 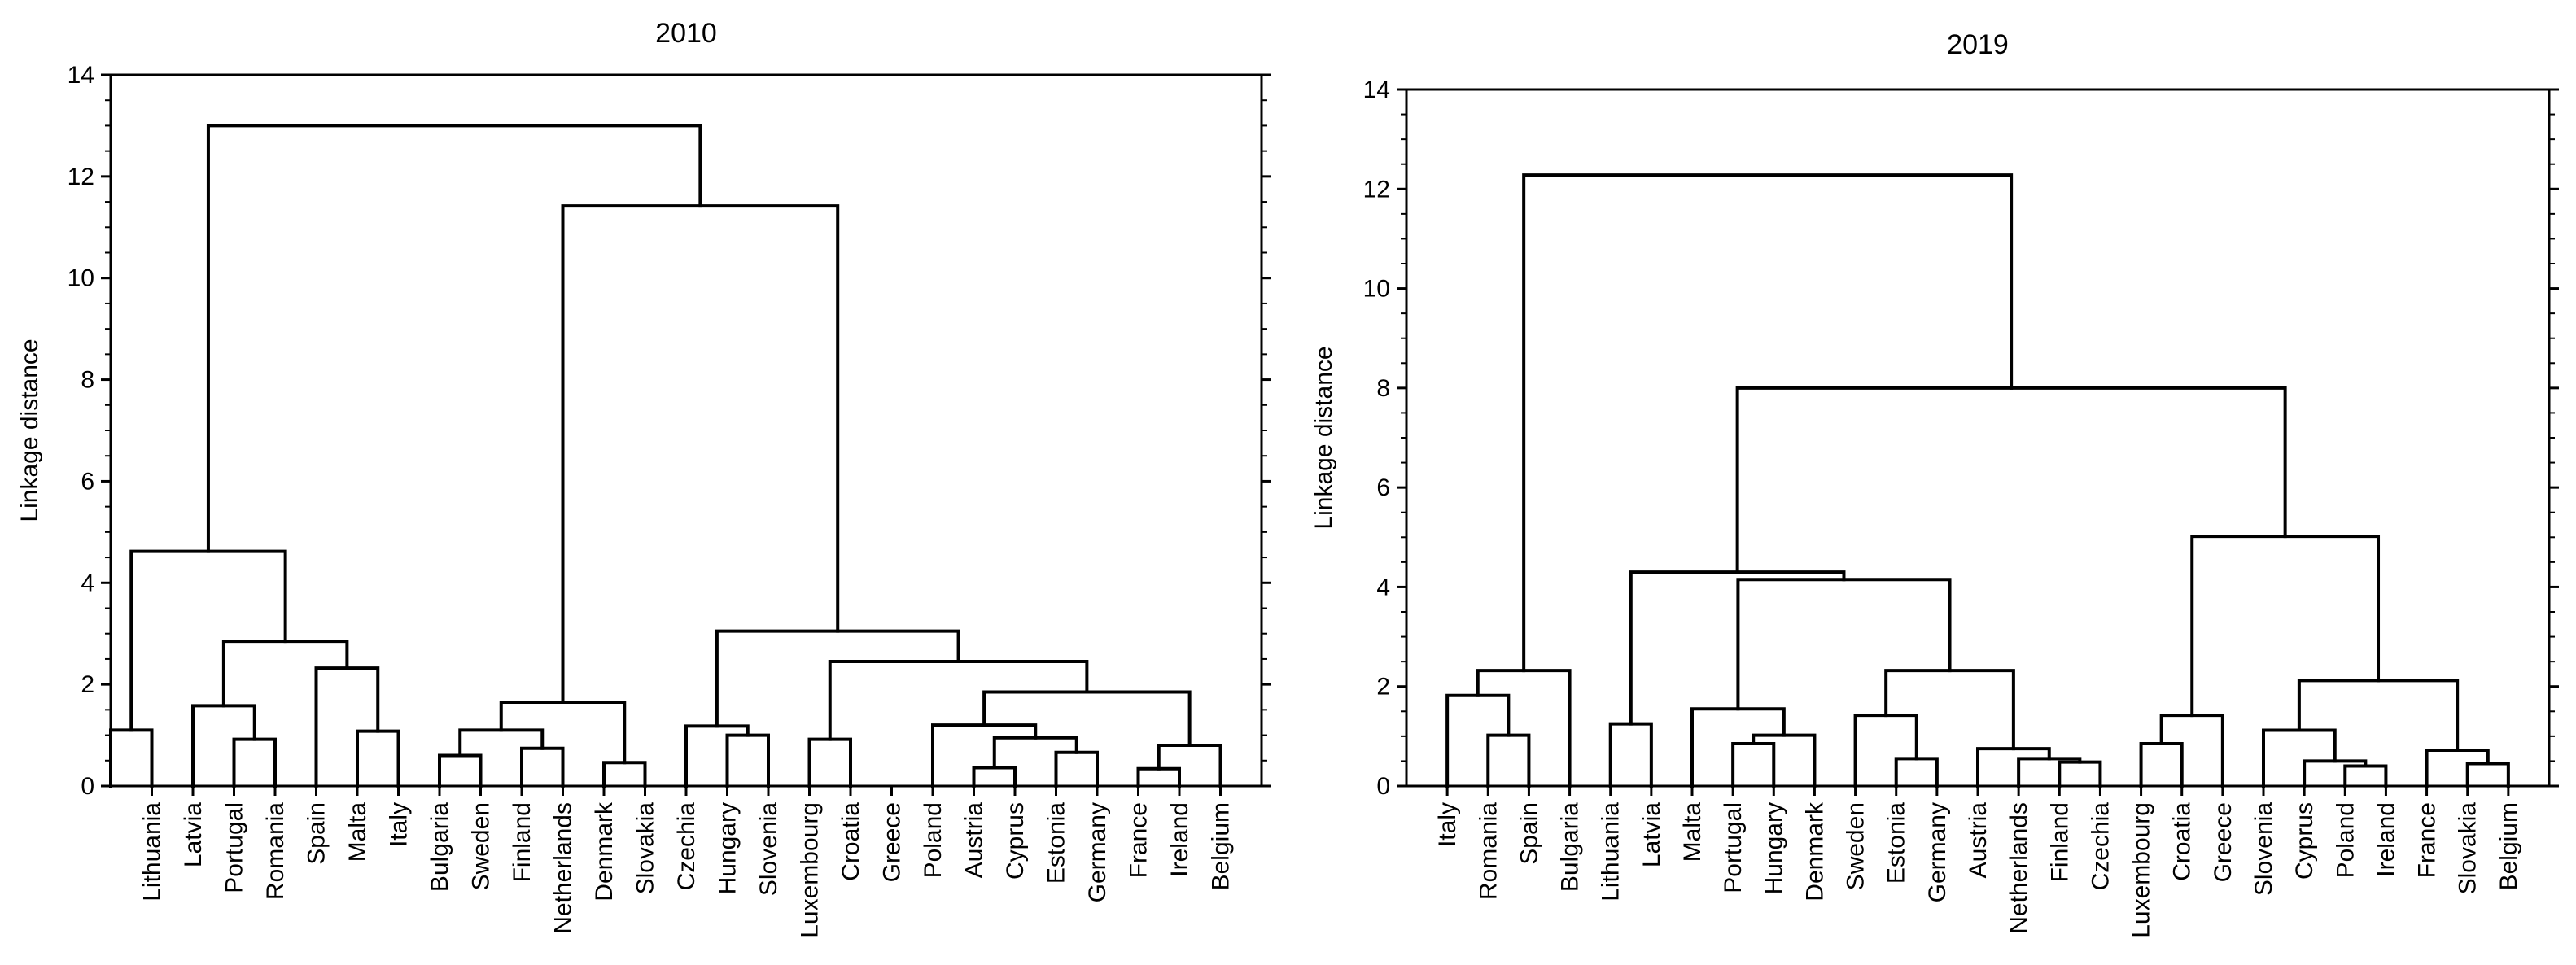 I want to click on leaf-label: Sweden, so click(x=481, y=846).